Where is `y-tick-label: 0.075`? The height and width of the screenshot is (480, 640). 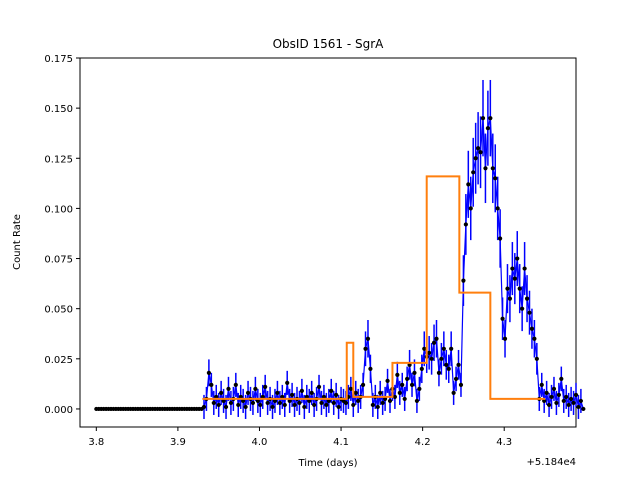
y-tick-label: 0.075 is located at coordinates (58, 260).